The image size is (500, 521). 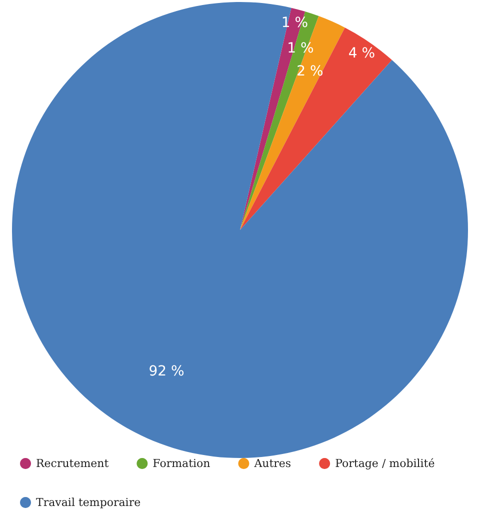 I want to click on legend-label: Portage / mobilité, so click(x=385, y=463).